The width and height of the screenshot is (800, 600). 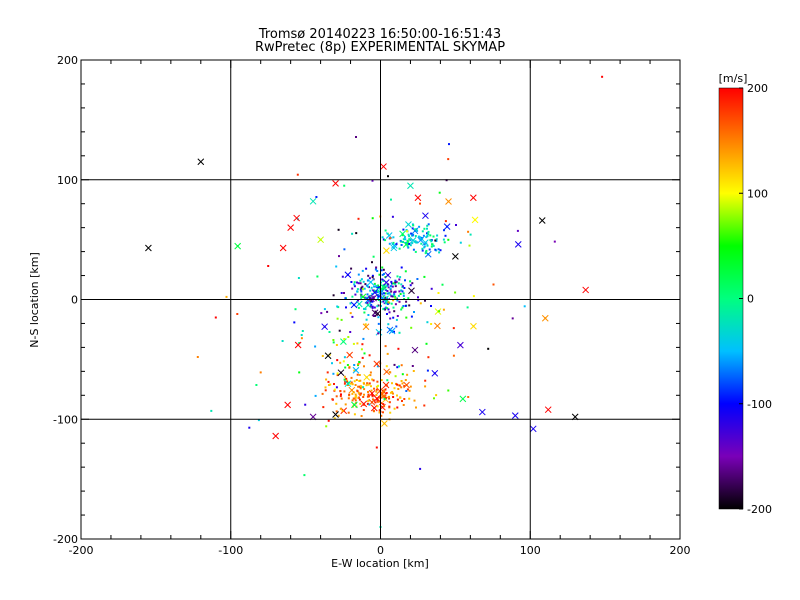 What do you see at coordinates (750, 299) in the screenshot?
I see `colorbar-tick-label: 0` at bounding box center [750, 299].